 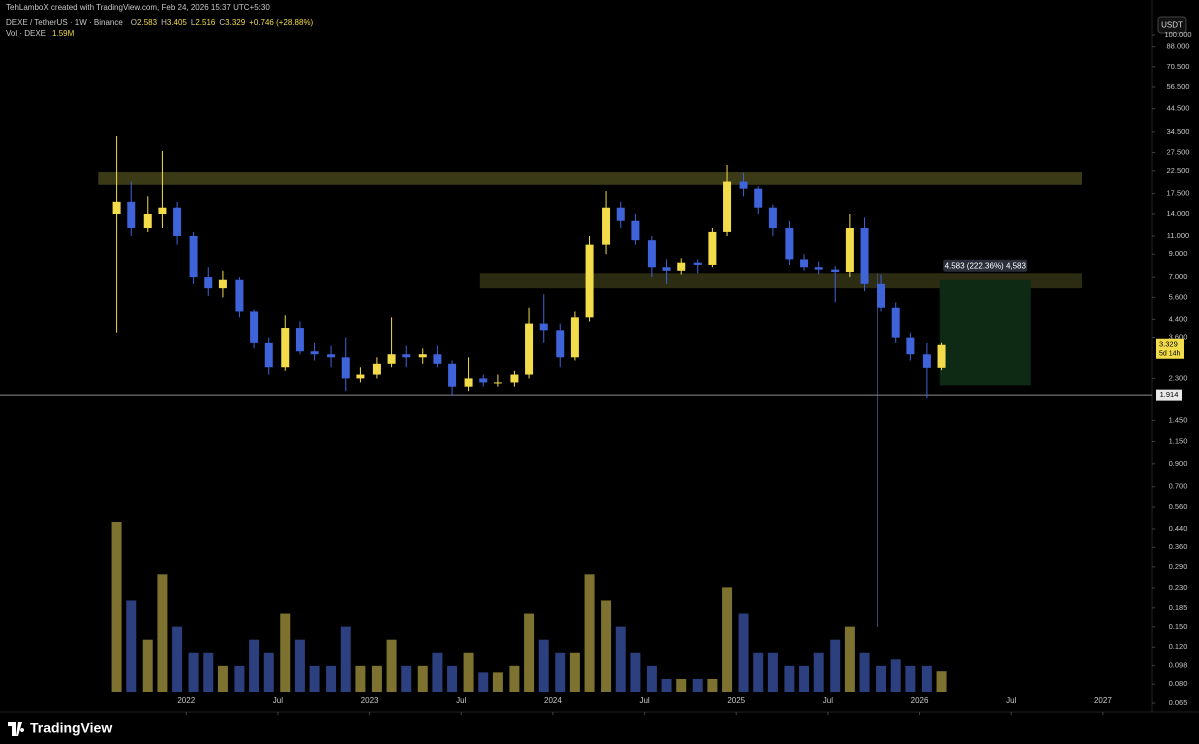 What do you see at coordinates (1178, 528) in the screenshot?
I see `y-tick-label: 0.440` at bounding box center [1178, 528].